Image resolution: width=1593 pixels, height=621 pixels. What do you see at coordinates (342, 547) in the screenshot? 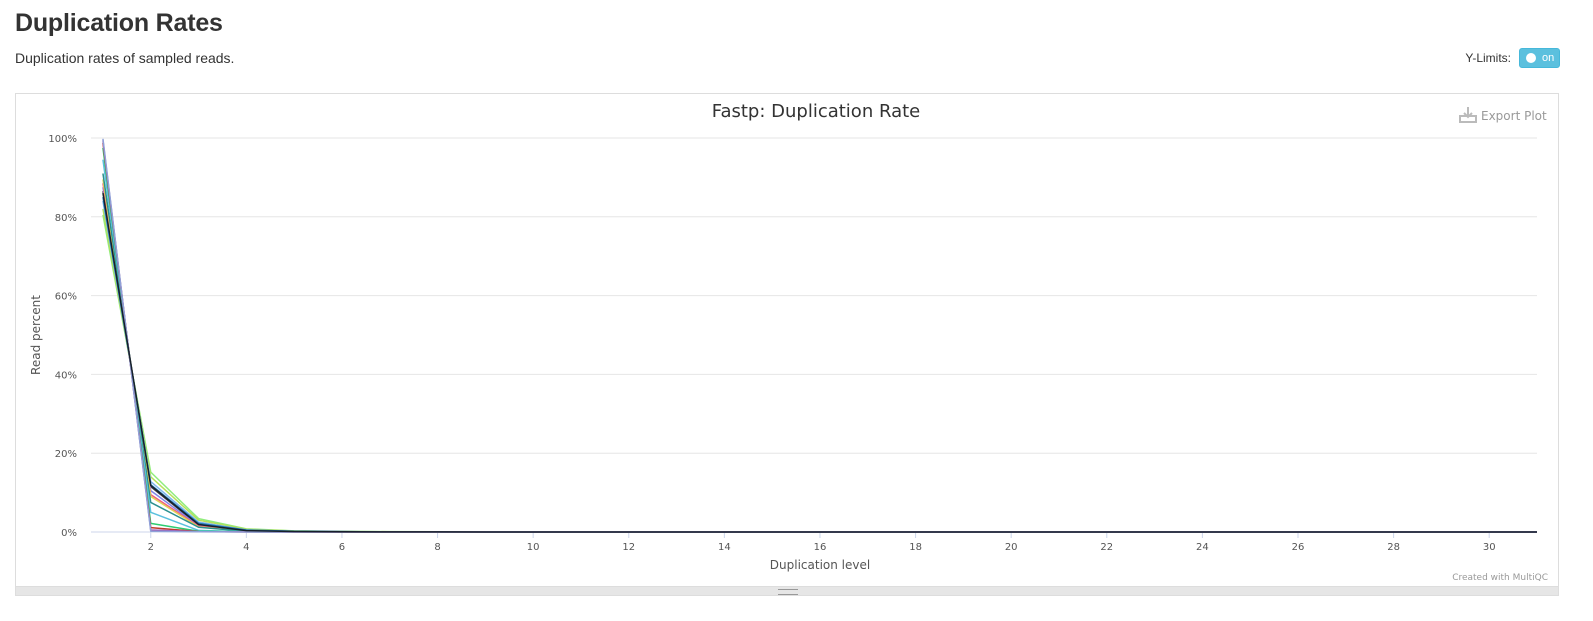
I see `x-tick-label: 6` at bounding box center [342, 547].